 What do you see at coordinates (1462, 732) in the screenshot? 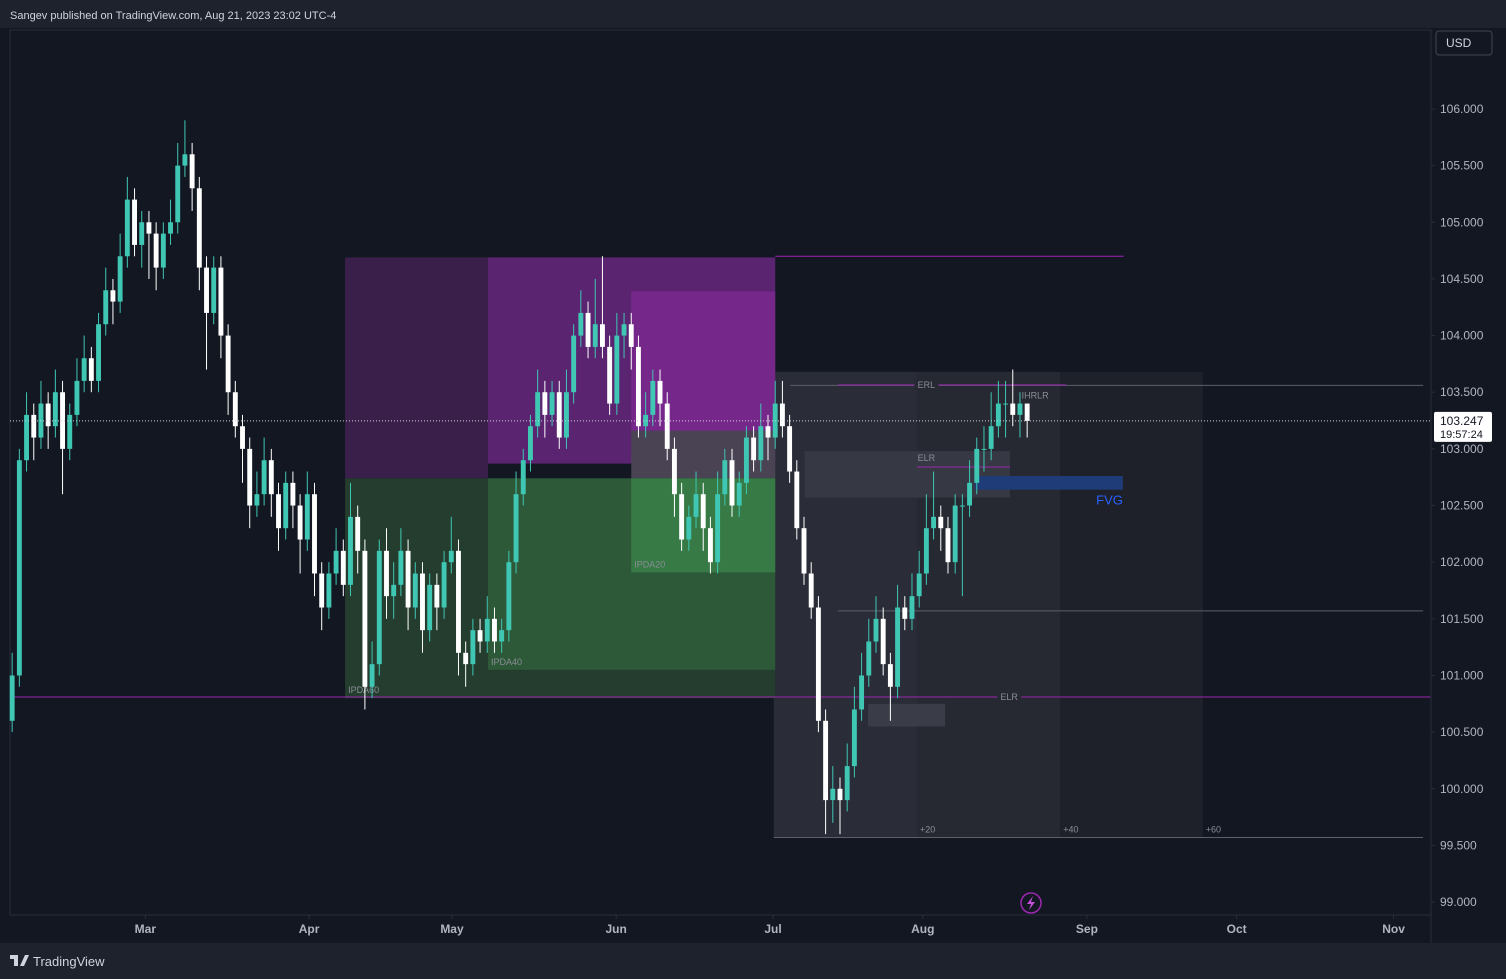
I see `y-tick-label: 100.500` at bounding box center [1462, 732].